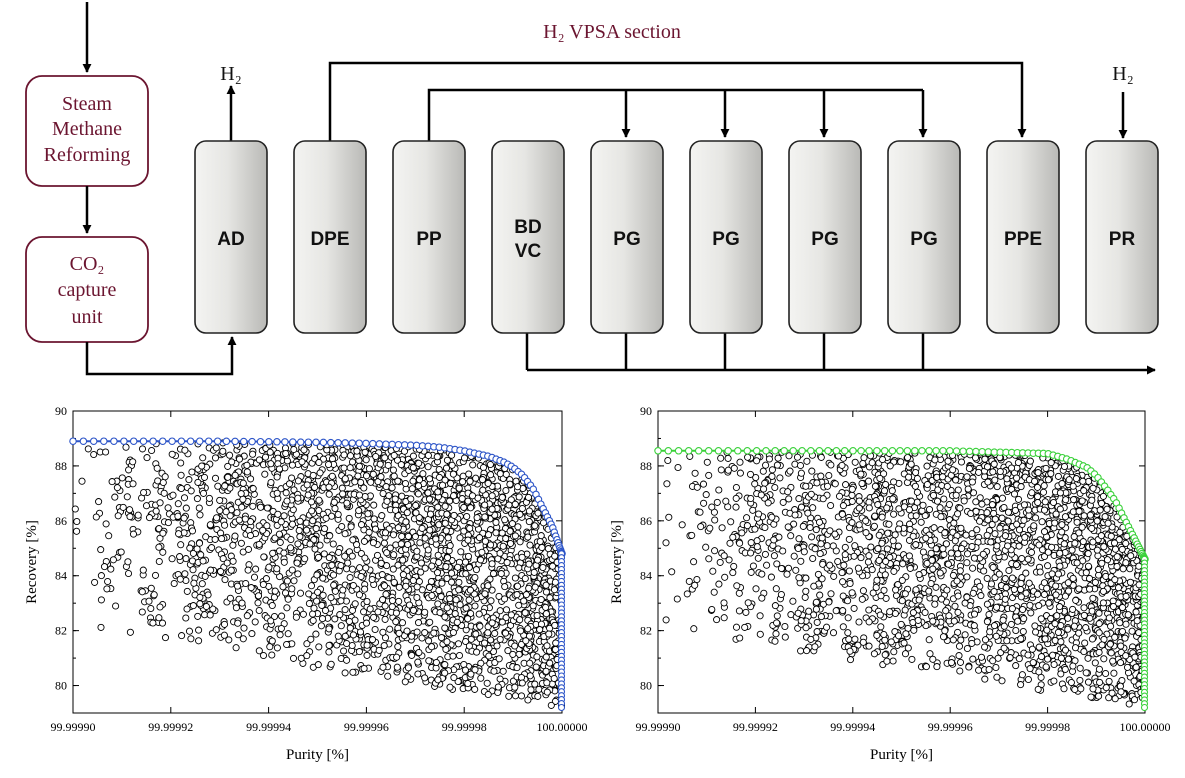 This screenshot has height=778, width=1185. I want to click on x-tick-label: 99.99992, so click(170, 727).